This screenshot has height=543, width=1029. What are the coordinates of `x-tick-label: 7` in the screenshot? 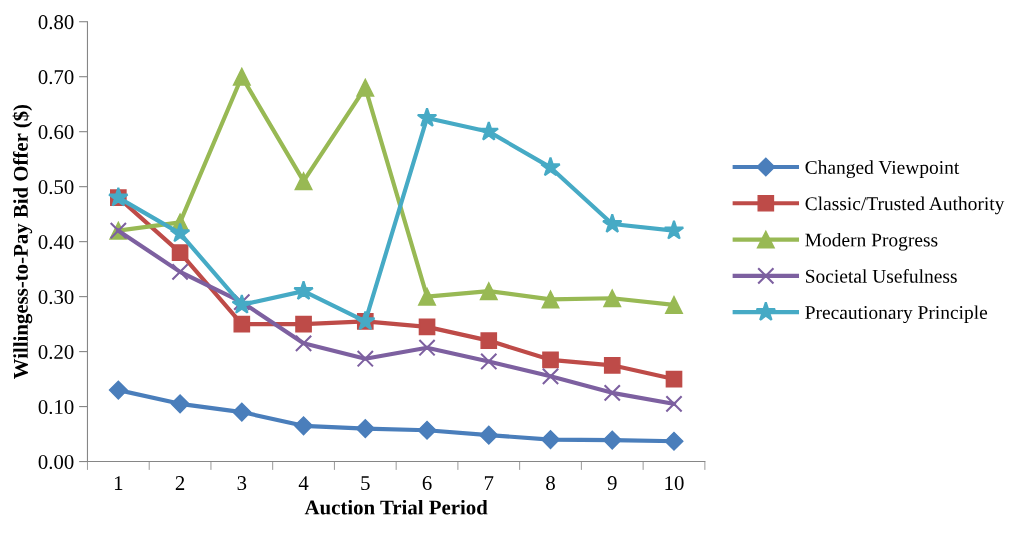 It's located at (489, 483).